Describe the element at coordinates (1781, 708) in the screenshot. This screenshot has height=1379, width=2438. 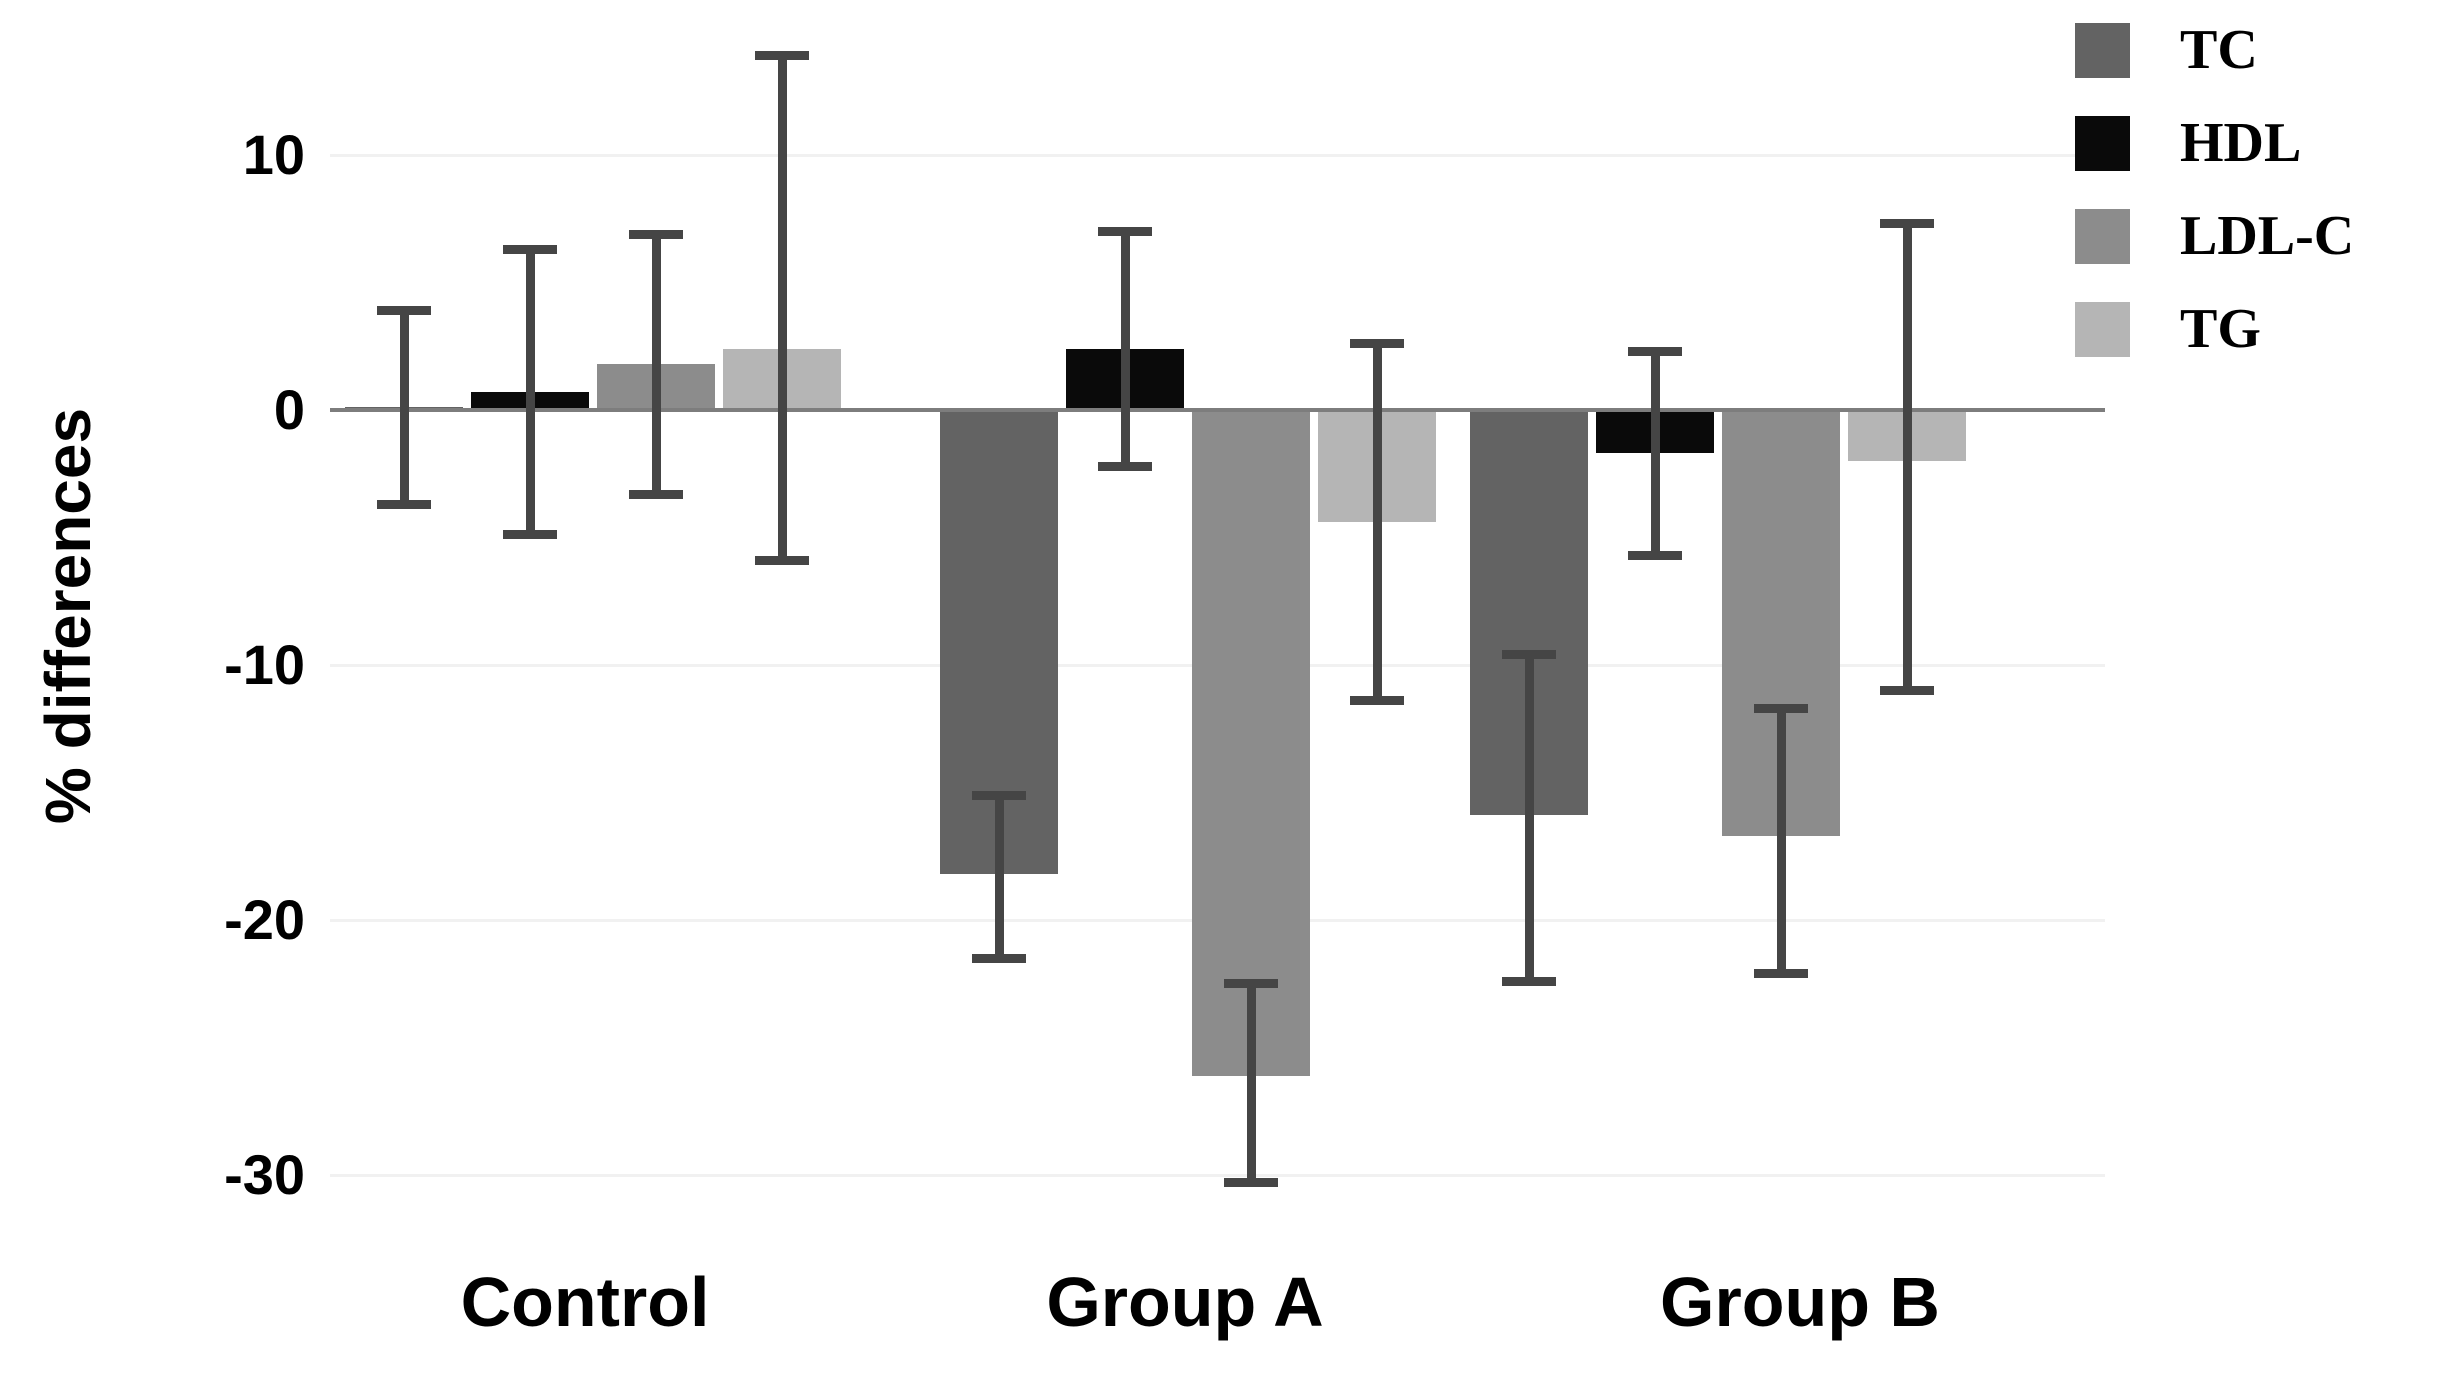
I see `error-cap-top-LDL-C-Group-B` at that location.